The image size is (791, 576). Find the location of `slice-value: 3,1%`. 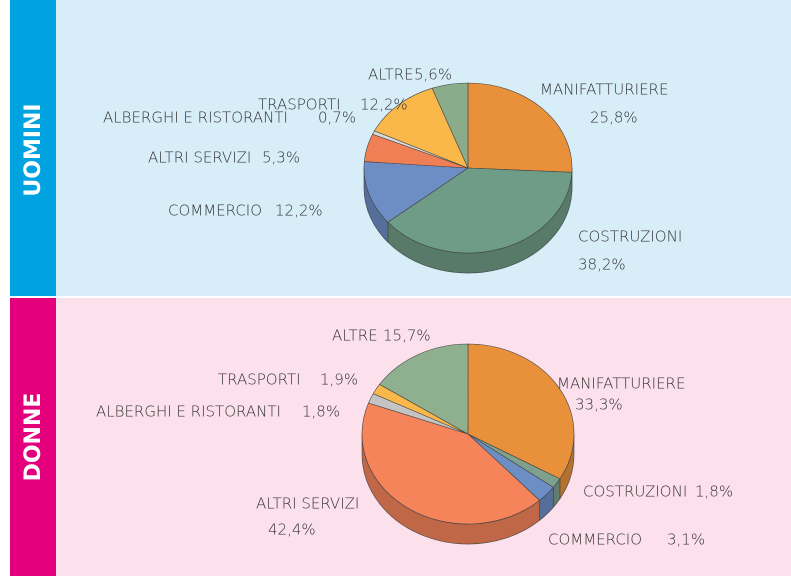

slice-value: 3,1% is located at coordinates (686, 540).